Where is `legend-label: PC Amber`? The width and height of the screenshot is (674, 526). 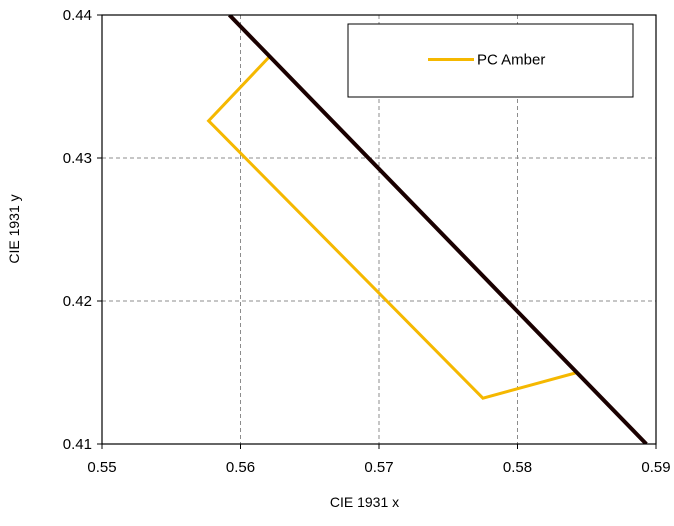
legend-label: PC Amber is located at coordinates (511, 60).